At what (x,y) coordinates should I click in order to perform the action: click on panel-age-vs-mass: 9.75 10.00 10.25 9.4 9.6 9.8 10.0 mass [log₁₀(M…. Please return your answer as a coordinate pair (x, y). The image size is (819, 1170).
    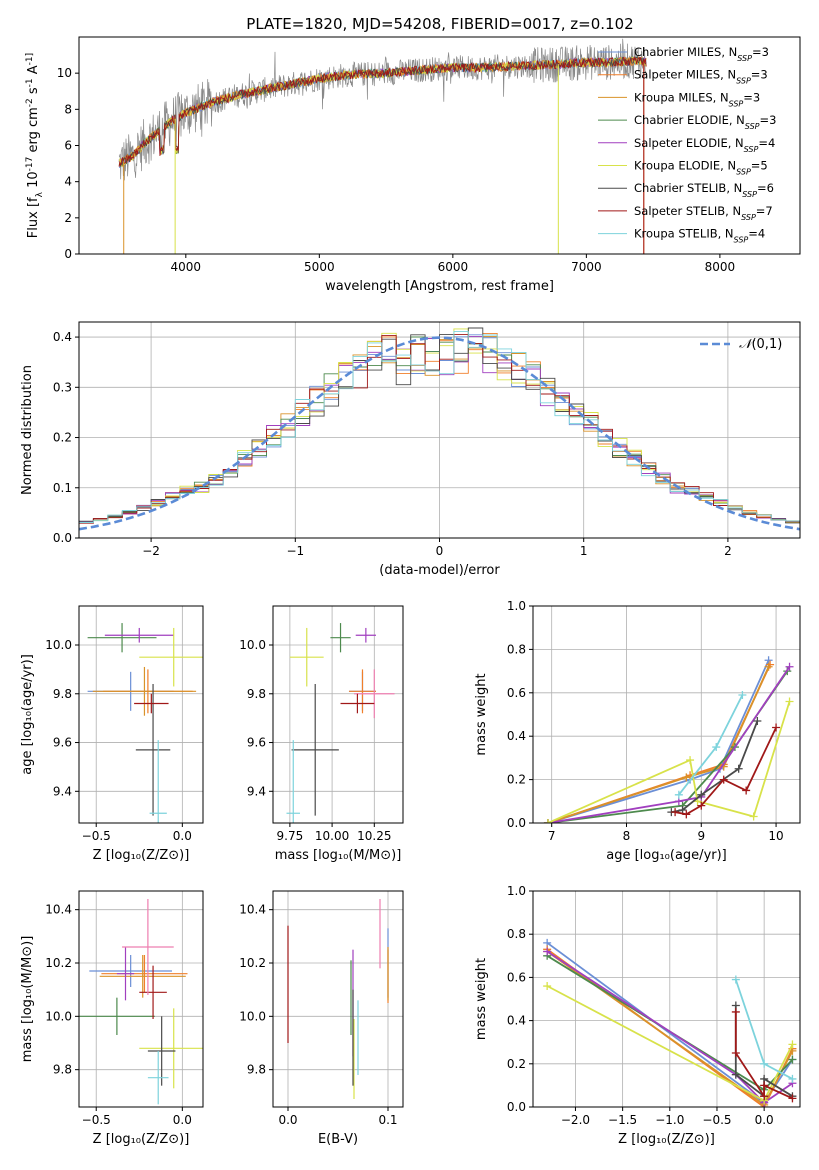
    Looking at the image, I should click on (321, 734).